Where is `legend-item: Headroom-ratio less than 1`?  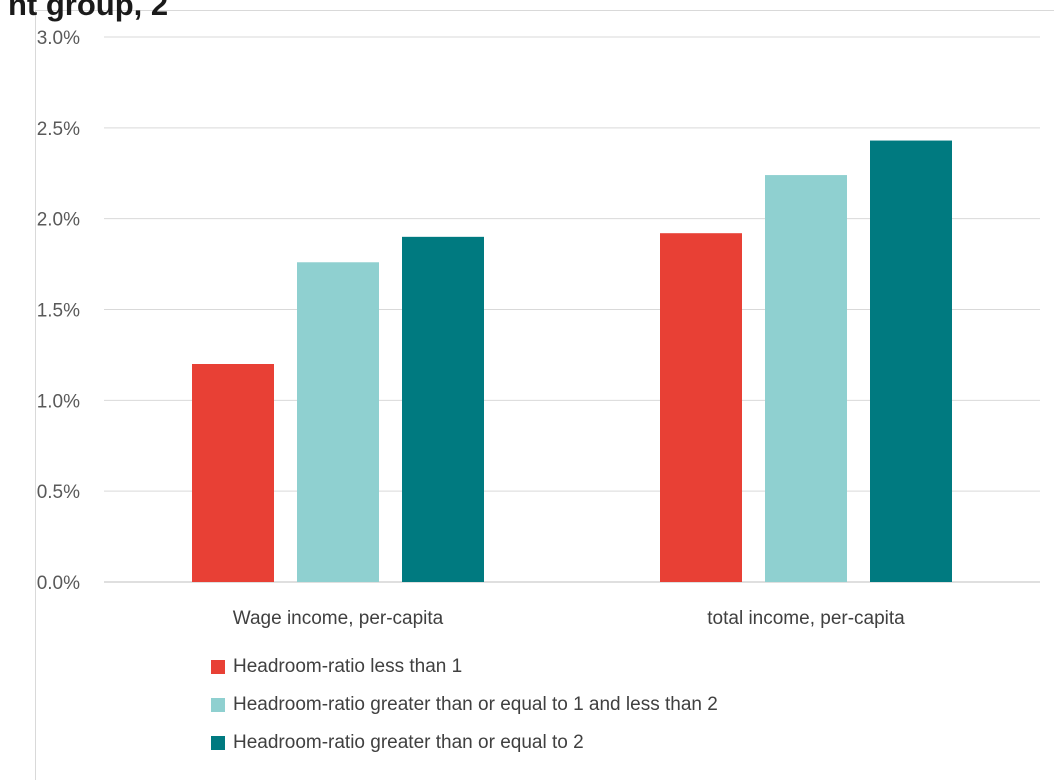
legend-item: Headroom-ratio less than 1 is located at coordinates (464, 667).